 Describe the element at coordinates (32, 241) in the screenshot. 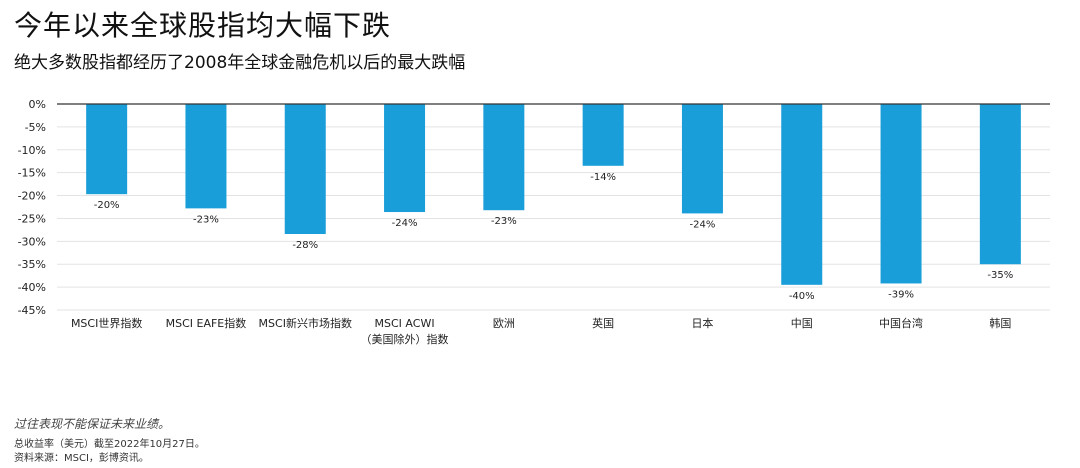

I see `y-tick-label: -30%` at that location.